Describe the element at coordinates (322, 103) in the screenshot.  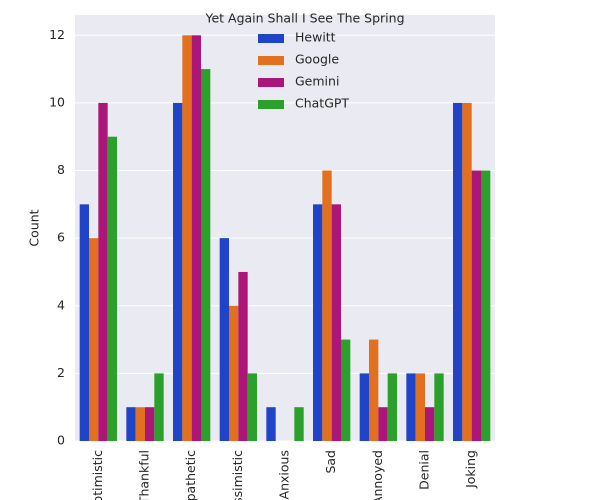
I see `legend-label: ChatGPT` at that location.